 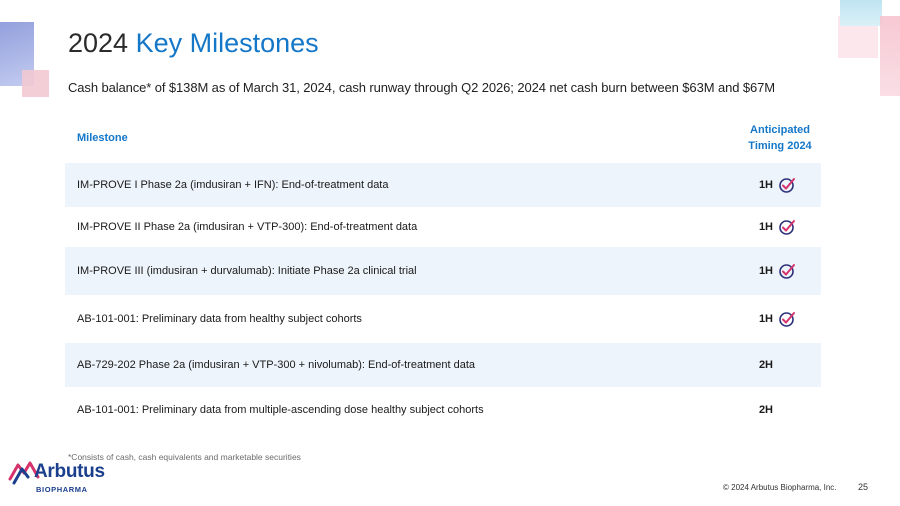 What do you see at coordinates (863, 487) in the screenshot?
I see `page-number: 25` at bounding box center [863, 487].